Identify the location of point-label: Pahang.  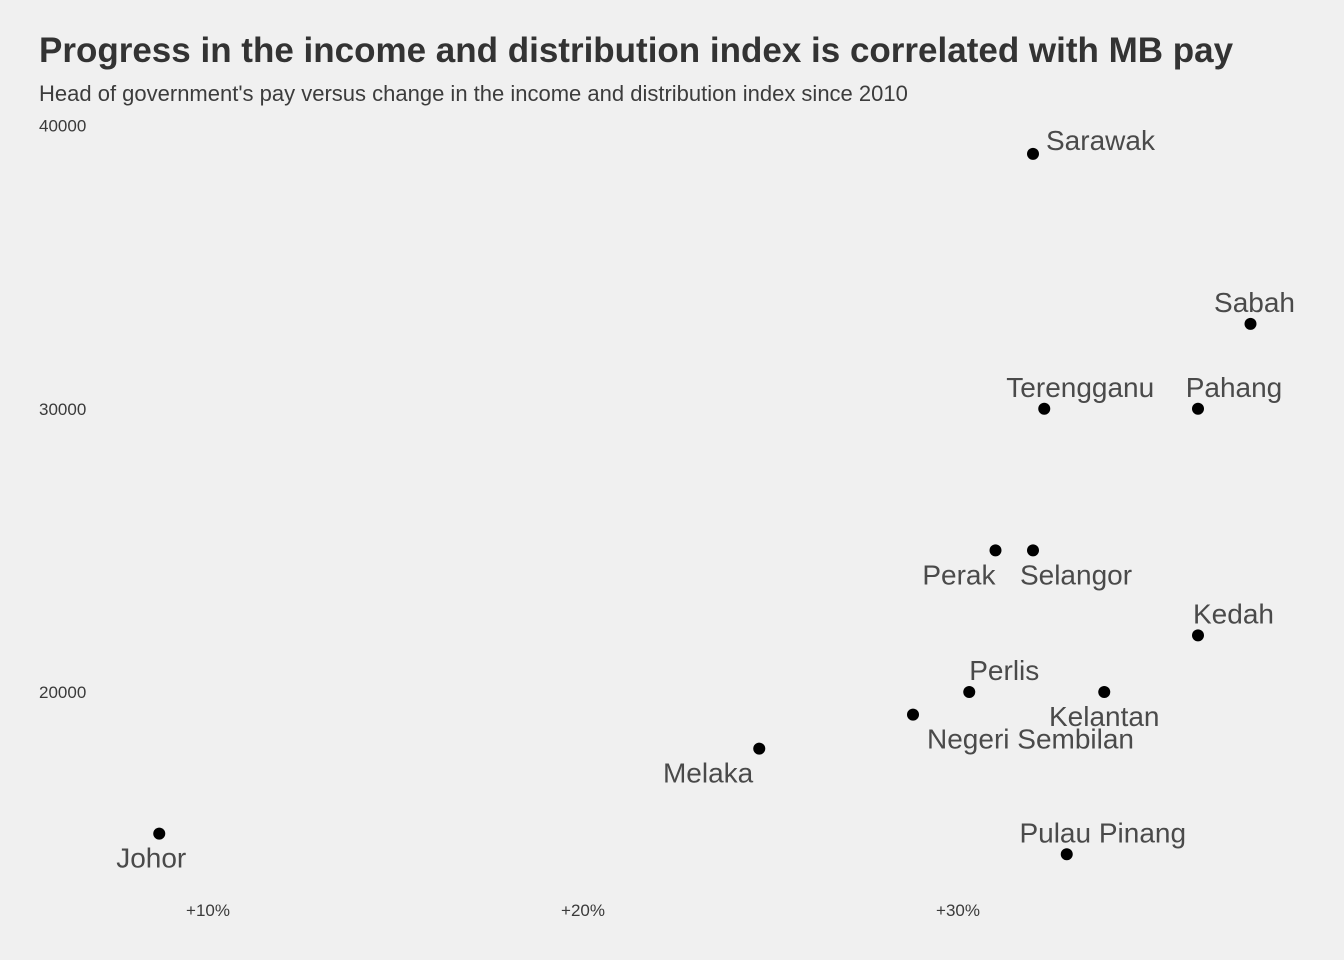
(1234, 387).